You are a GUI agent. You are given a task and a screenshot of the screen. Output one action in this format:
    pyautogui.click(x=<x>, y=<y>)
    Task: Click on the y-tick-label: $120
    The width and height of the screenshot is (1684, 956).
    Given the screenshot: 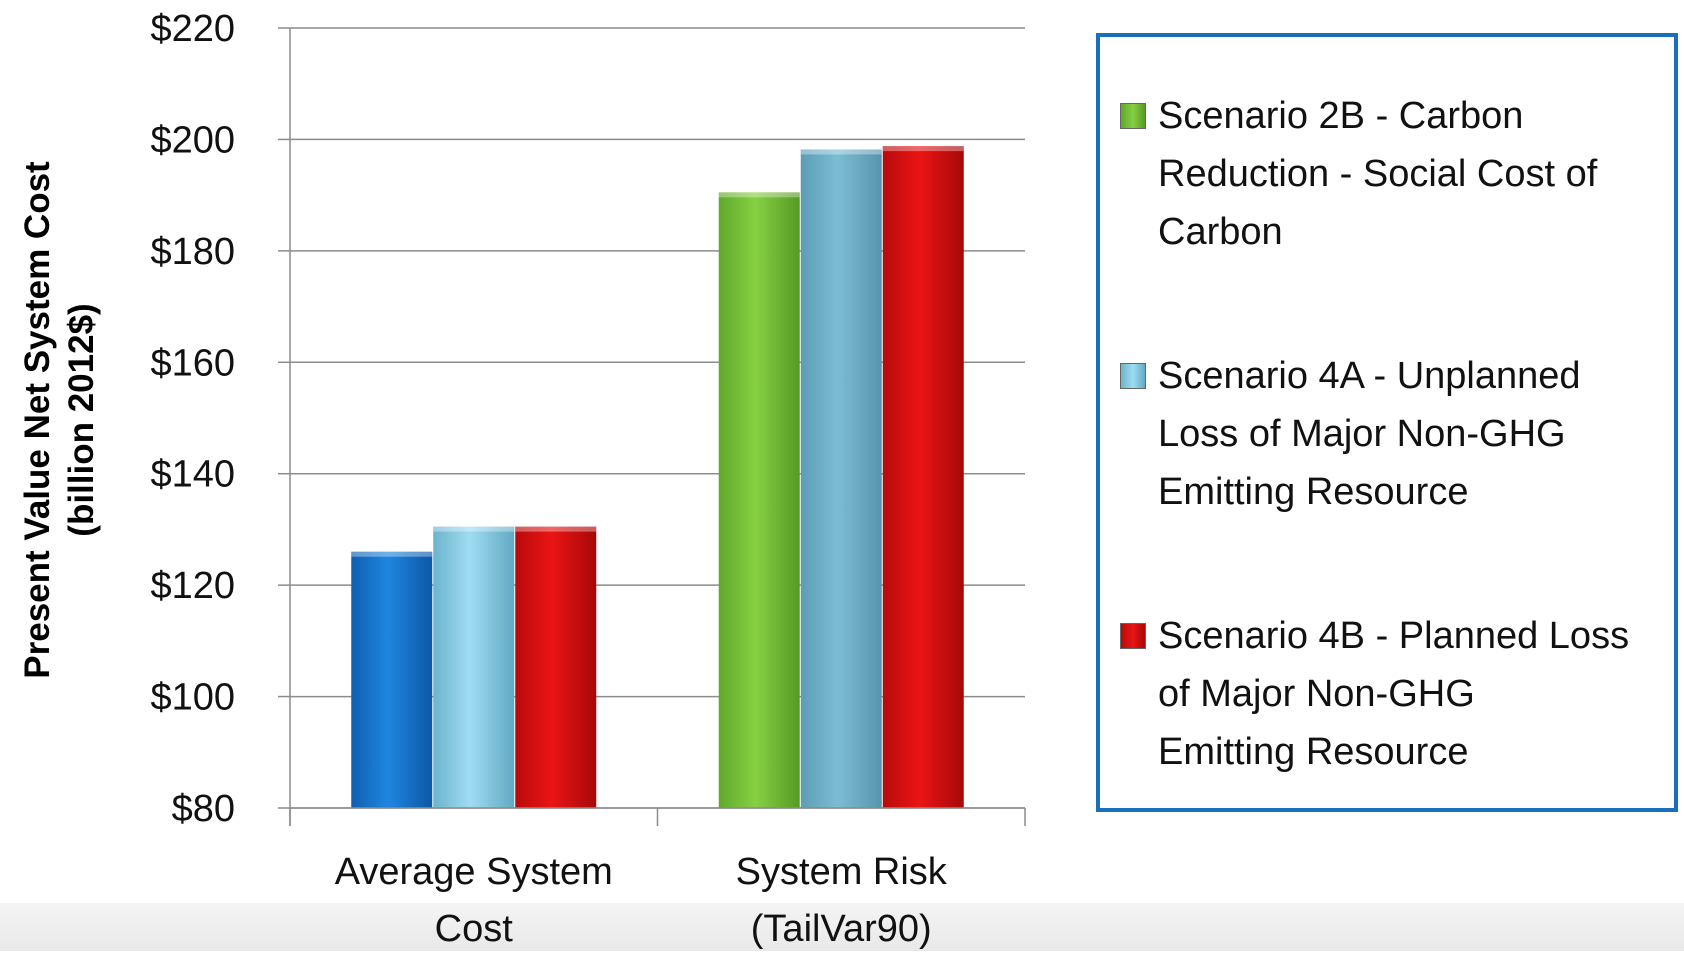 What is the action you would take?
    pyautogui.click(x=192, y=586)
    